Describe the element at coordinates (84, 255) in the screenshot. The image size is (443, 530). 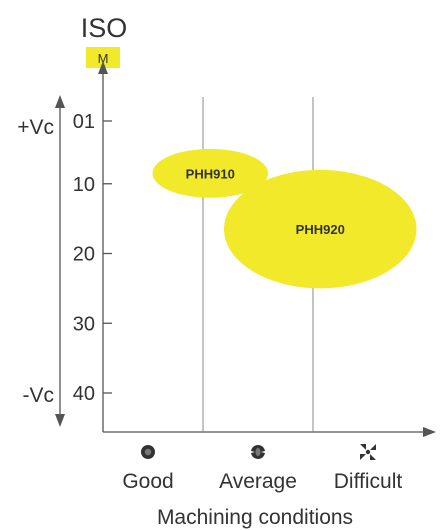
I see `y-tick-label: 20` at that location.